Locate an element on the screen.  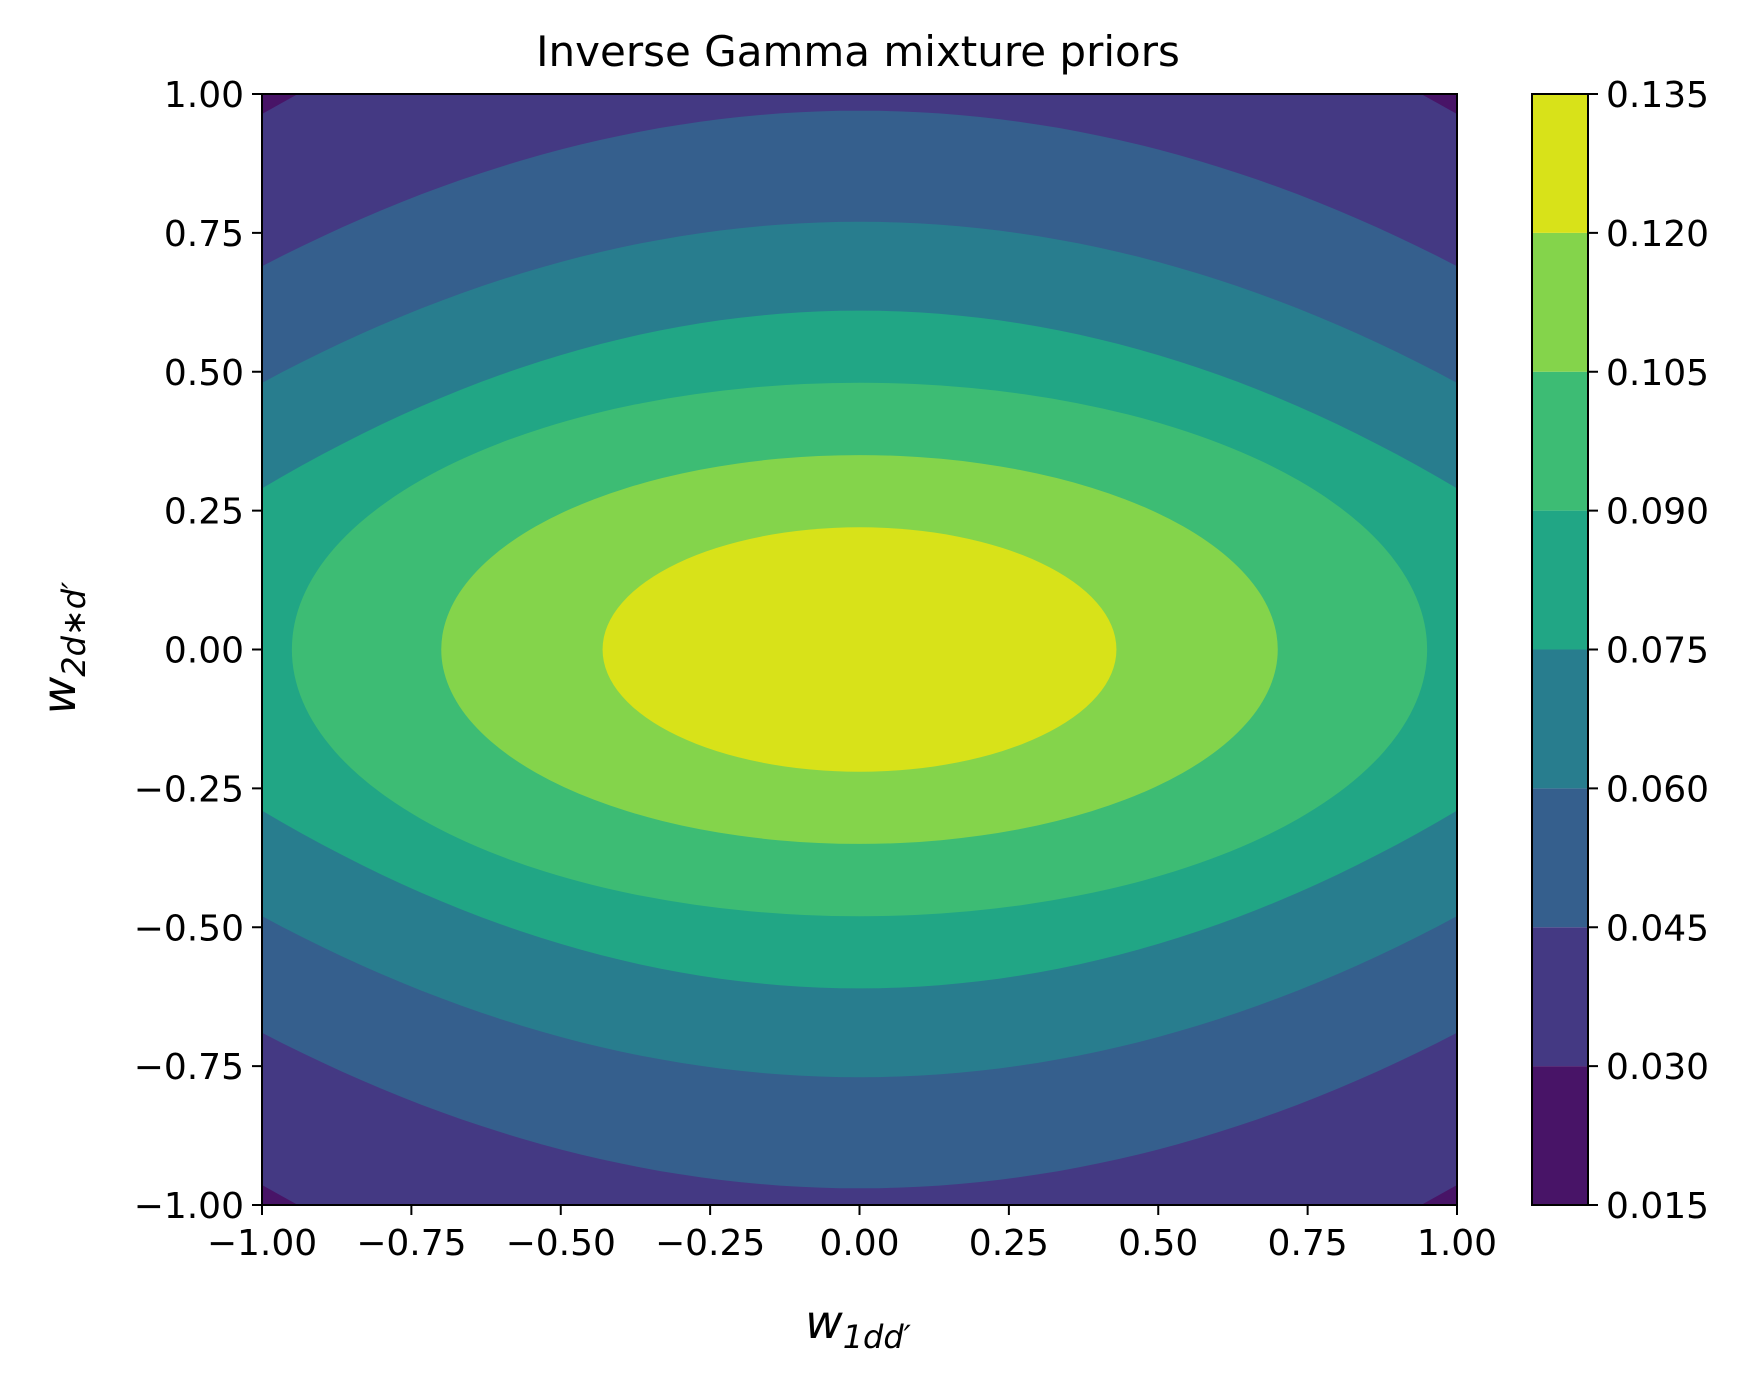
y-axis-label: w2d∗d′ is located at coordinates (62, 647).